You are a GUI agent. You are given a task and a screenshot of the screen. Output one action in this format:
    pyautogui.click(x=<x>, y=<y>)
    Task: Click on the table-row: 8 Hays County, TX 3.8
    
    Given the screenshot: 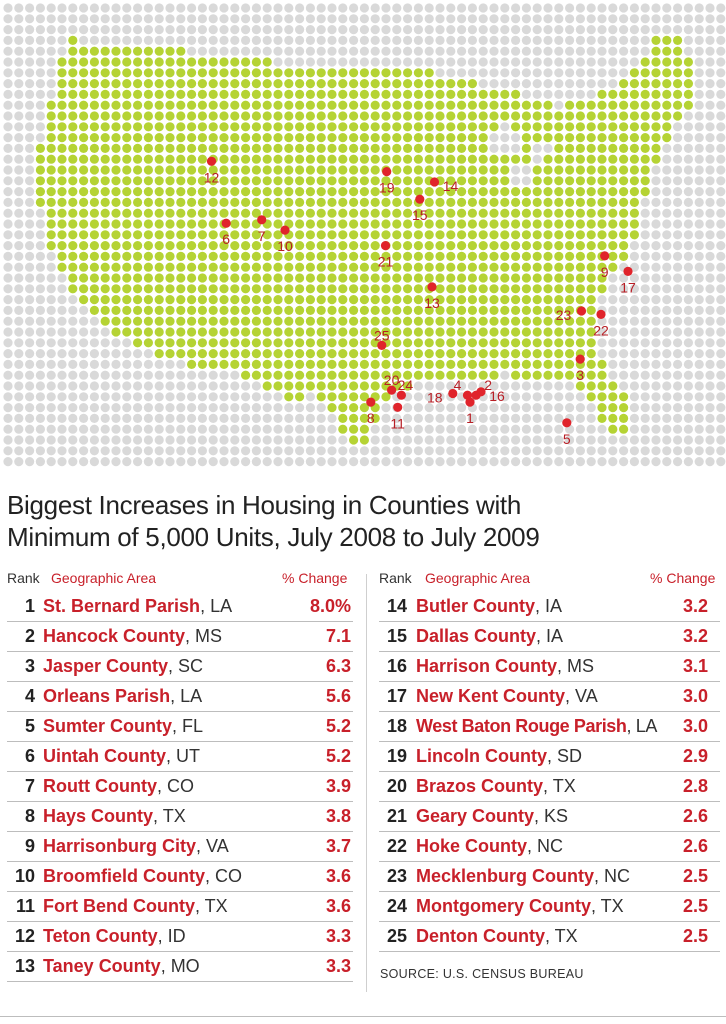 What is the action you would take?
    pyautogui.click(x=180, y=817)
    